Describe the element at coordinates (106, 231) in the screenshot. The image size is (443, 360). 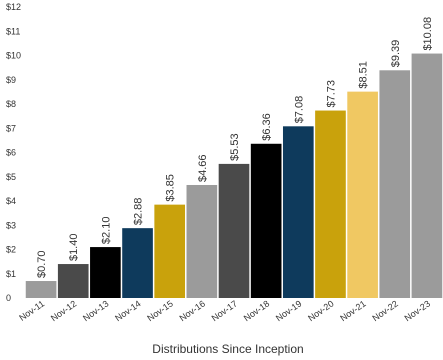
I see `data-label: $2.10` at that location.